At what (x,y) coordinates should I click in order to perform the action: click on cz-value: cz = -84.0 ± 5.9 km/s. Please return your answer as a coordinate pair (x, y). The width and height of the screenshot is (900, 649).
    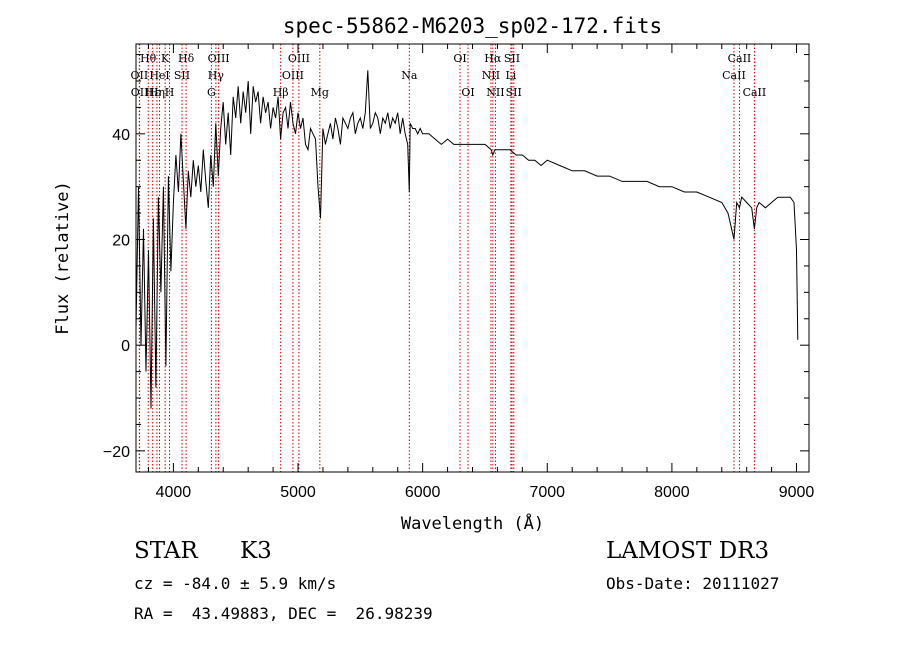
    Looking at the image, I should click on (235, 583).